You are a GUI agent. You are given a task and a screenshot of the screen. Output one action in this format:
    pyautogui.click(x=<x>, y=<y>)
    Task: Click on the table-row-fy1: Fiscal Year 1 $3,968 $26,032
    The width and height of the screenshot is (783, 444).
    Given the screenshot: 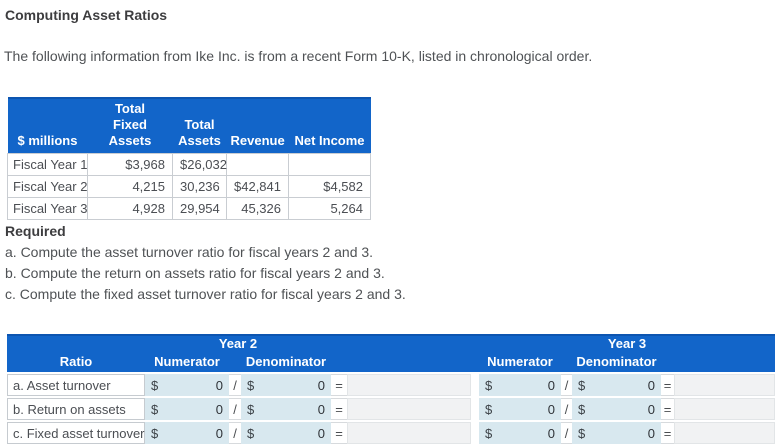 What is the action you would take?
    pyautogui.click(x=189, y=164)
    